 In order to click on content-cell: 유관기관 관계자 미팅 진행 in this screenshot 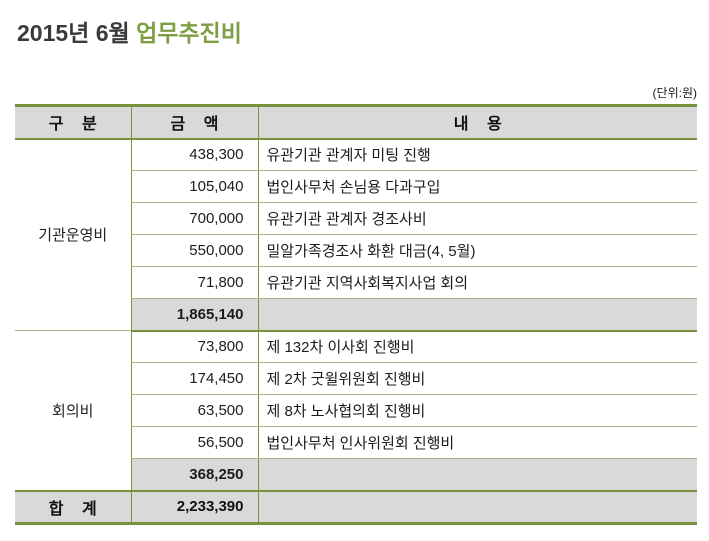, I will do `click(477, 154)`.